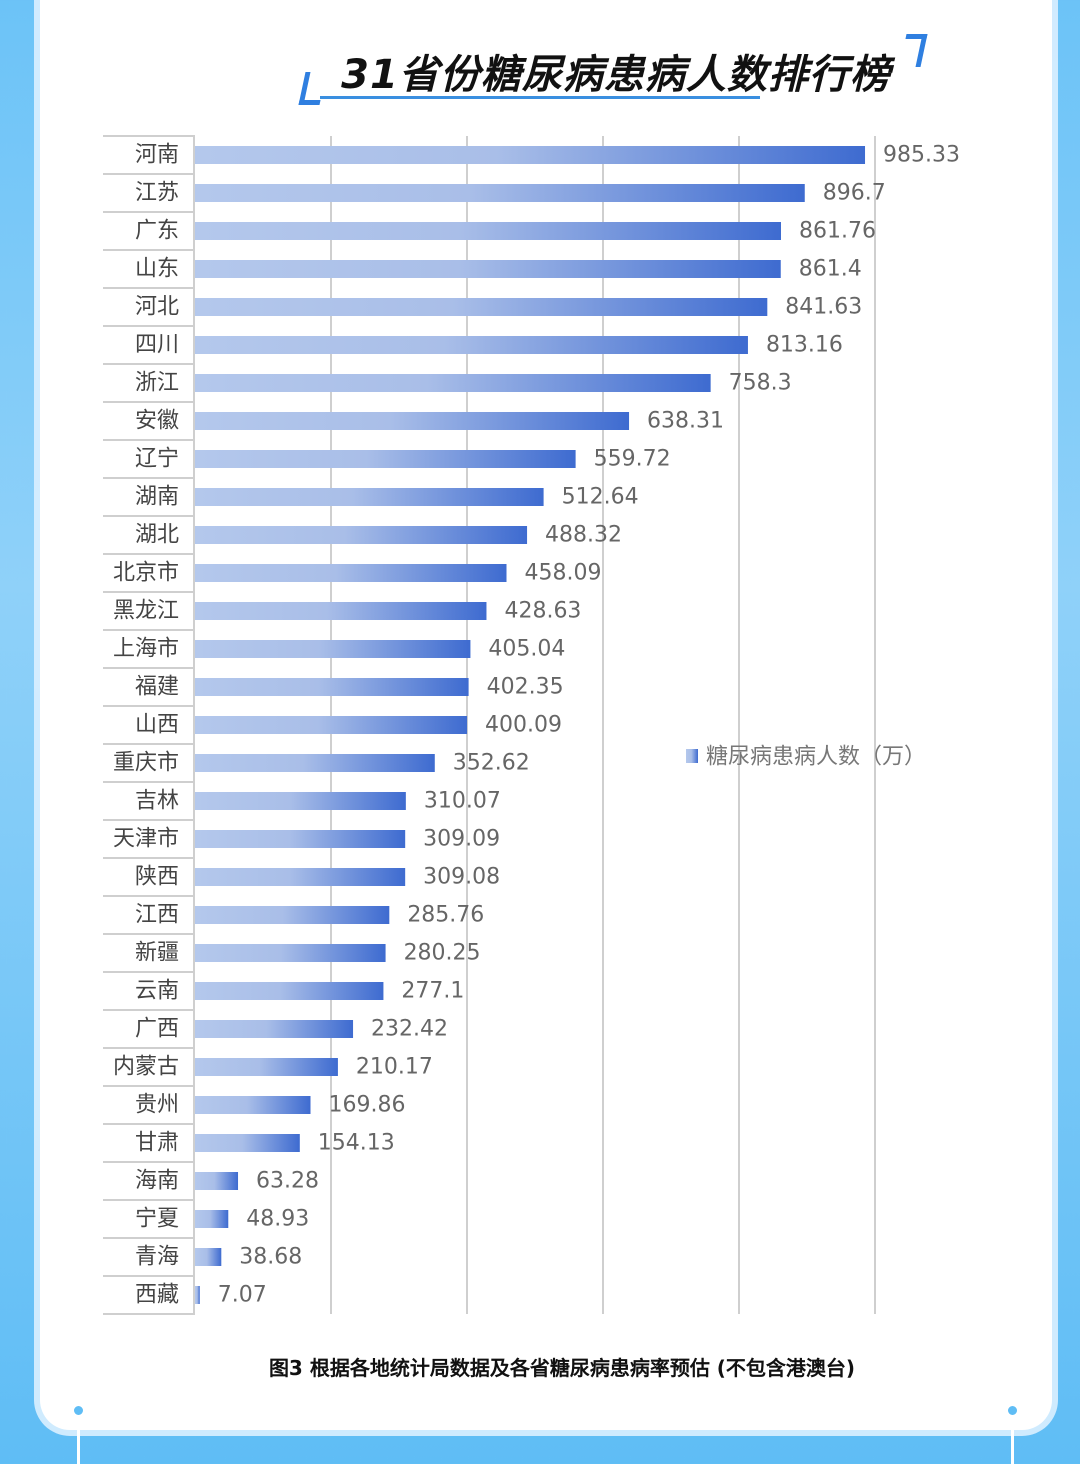 This screenshot has height=1464, width=1080. What do you see at coordinates (146, 649) in the screenshot?
I see `category-label: 上海市` at bounding box center [146, 649].